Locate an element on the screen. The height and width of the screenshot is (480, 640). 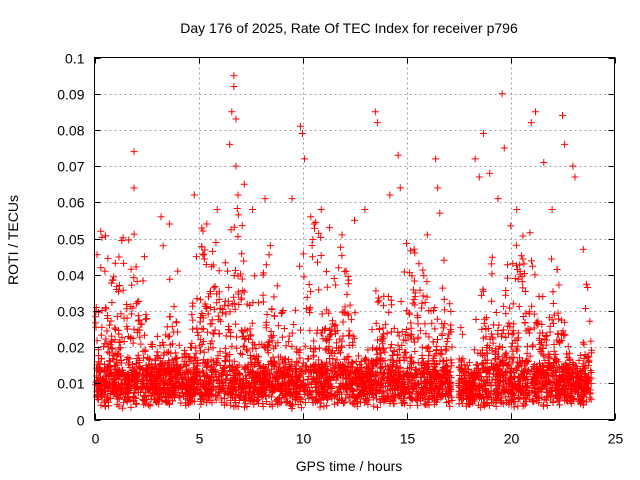
data-point is located at coordinates (305, 159).